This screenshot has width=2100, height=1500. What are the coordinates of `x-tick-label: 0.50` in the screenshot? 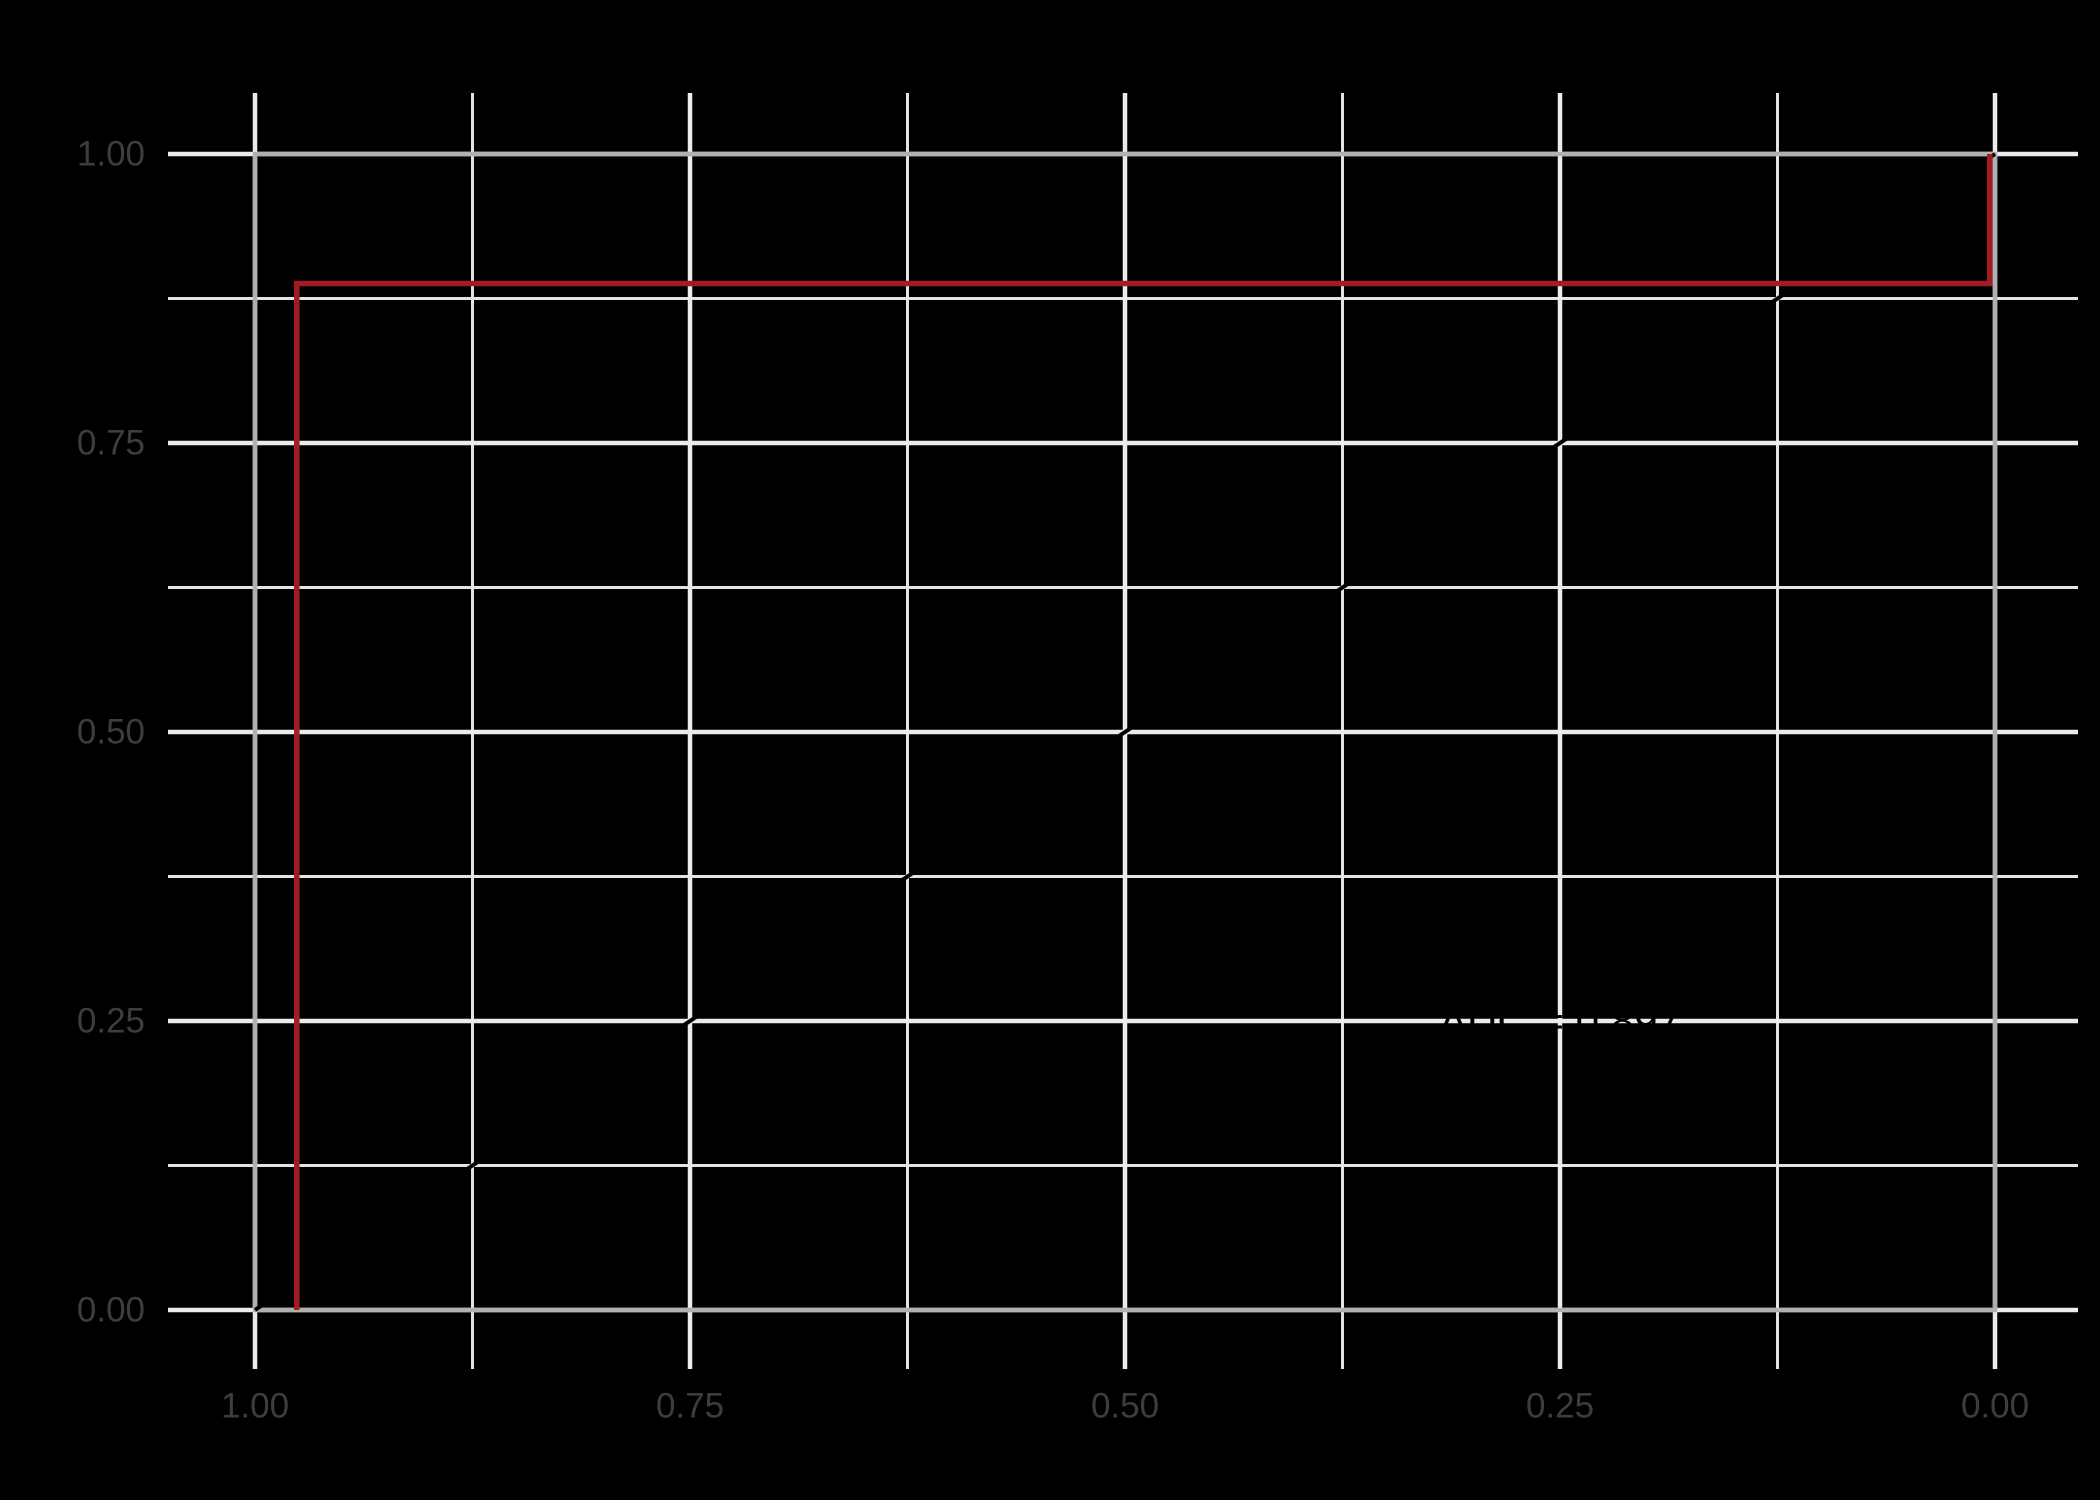 It's located at (1125, 1406).